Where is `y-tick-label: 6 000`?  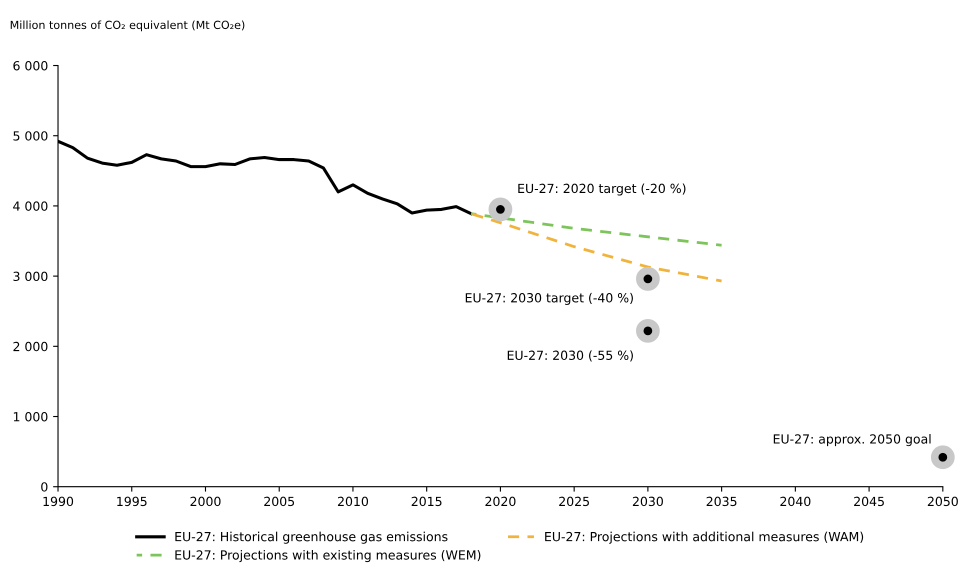
y-tick-label: 6 000 is located at coordinates (30, 65).